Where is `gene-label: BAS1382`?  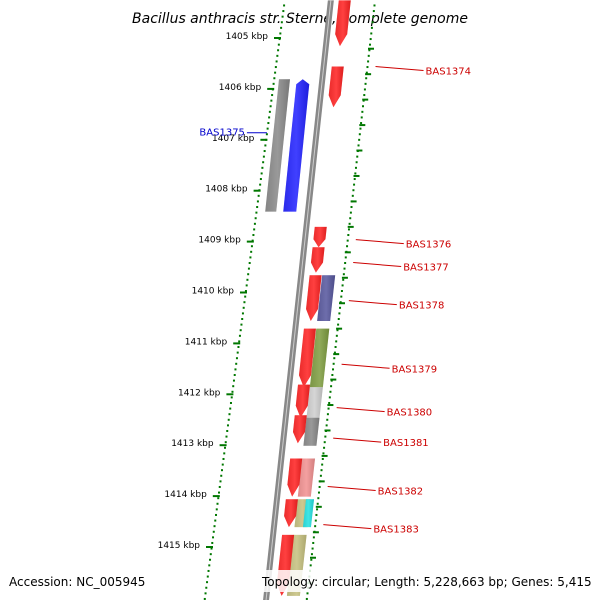
gene-label: BAS1382 is located at coordinates (401, 491).